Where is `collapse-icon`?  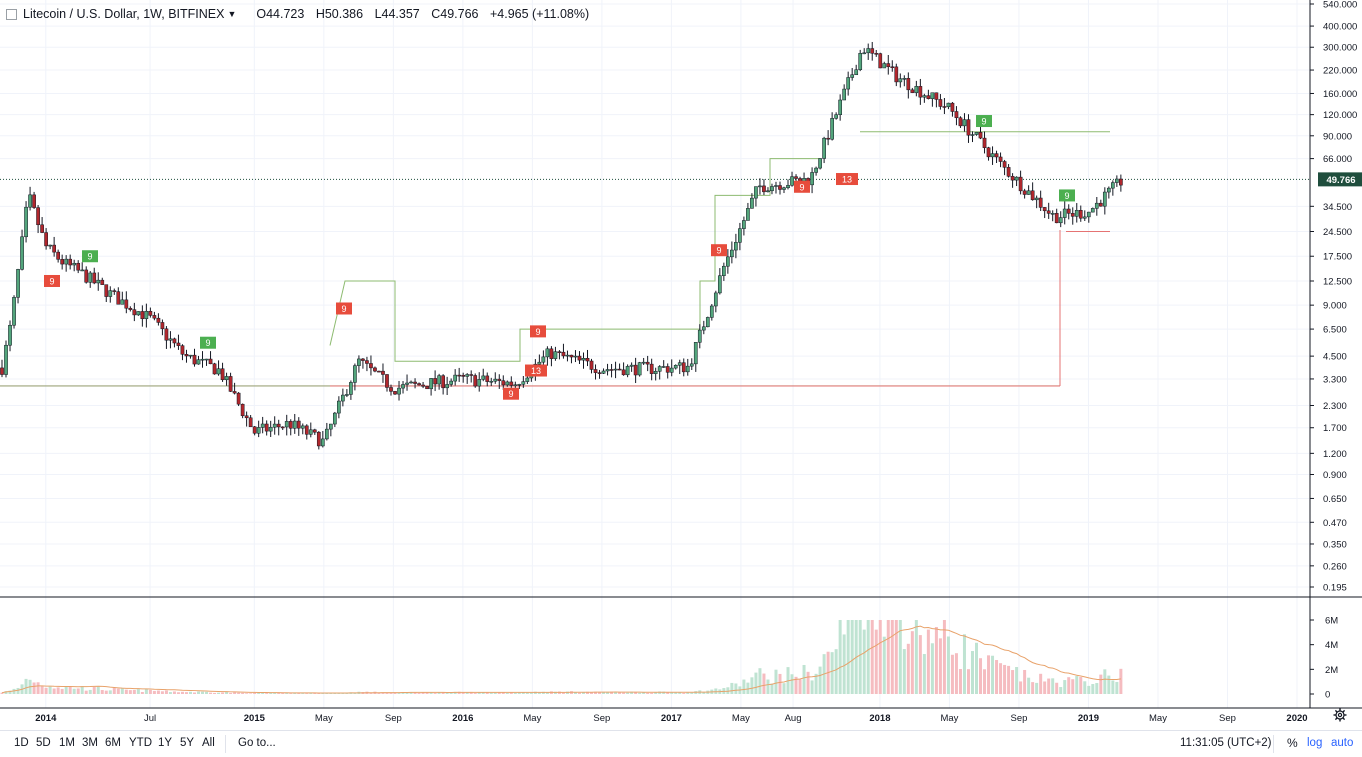
collapse-icon is located at coordinates (11, 14).